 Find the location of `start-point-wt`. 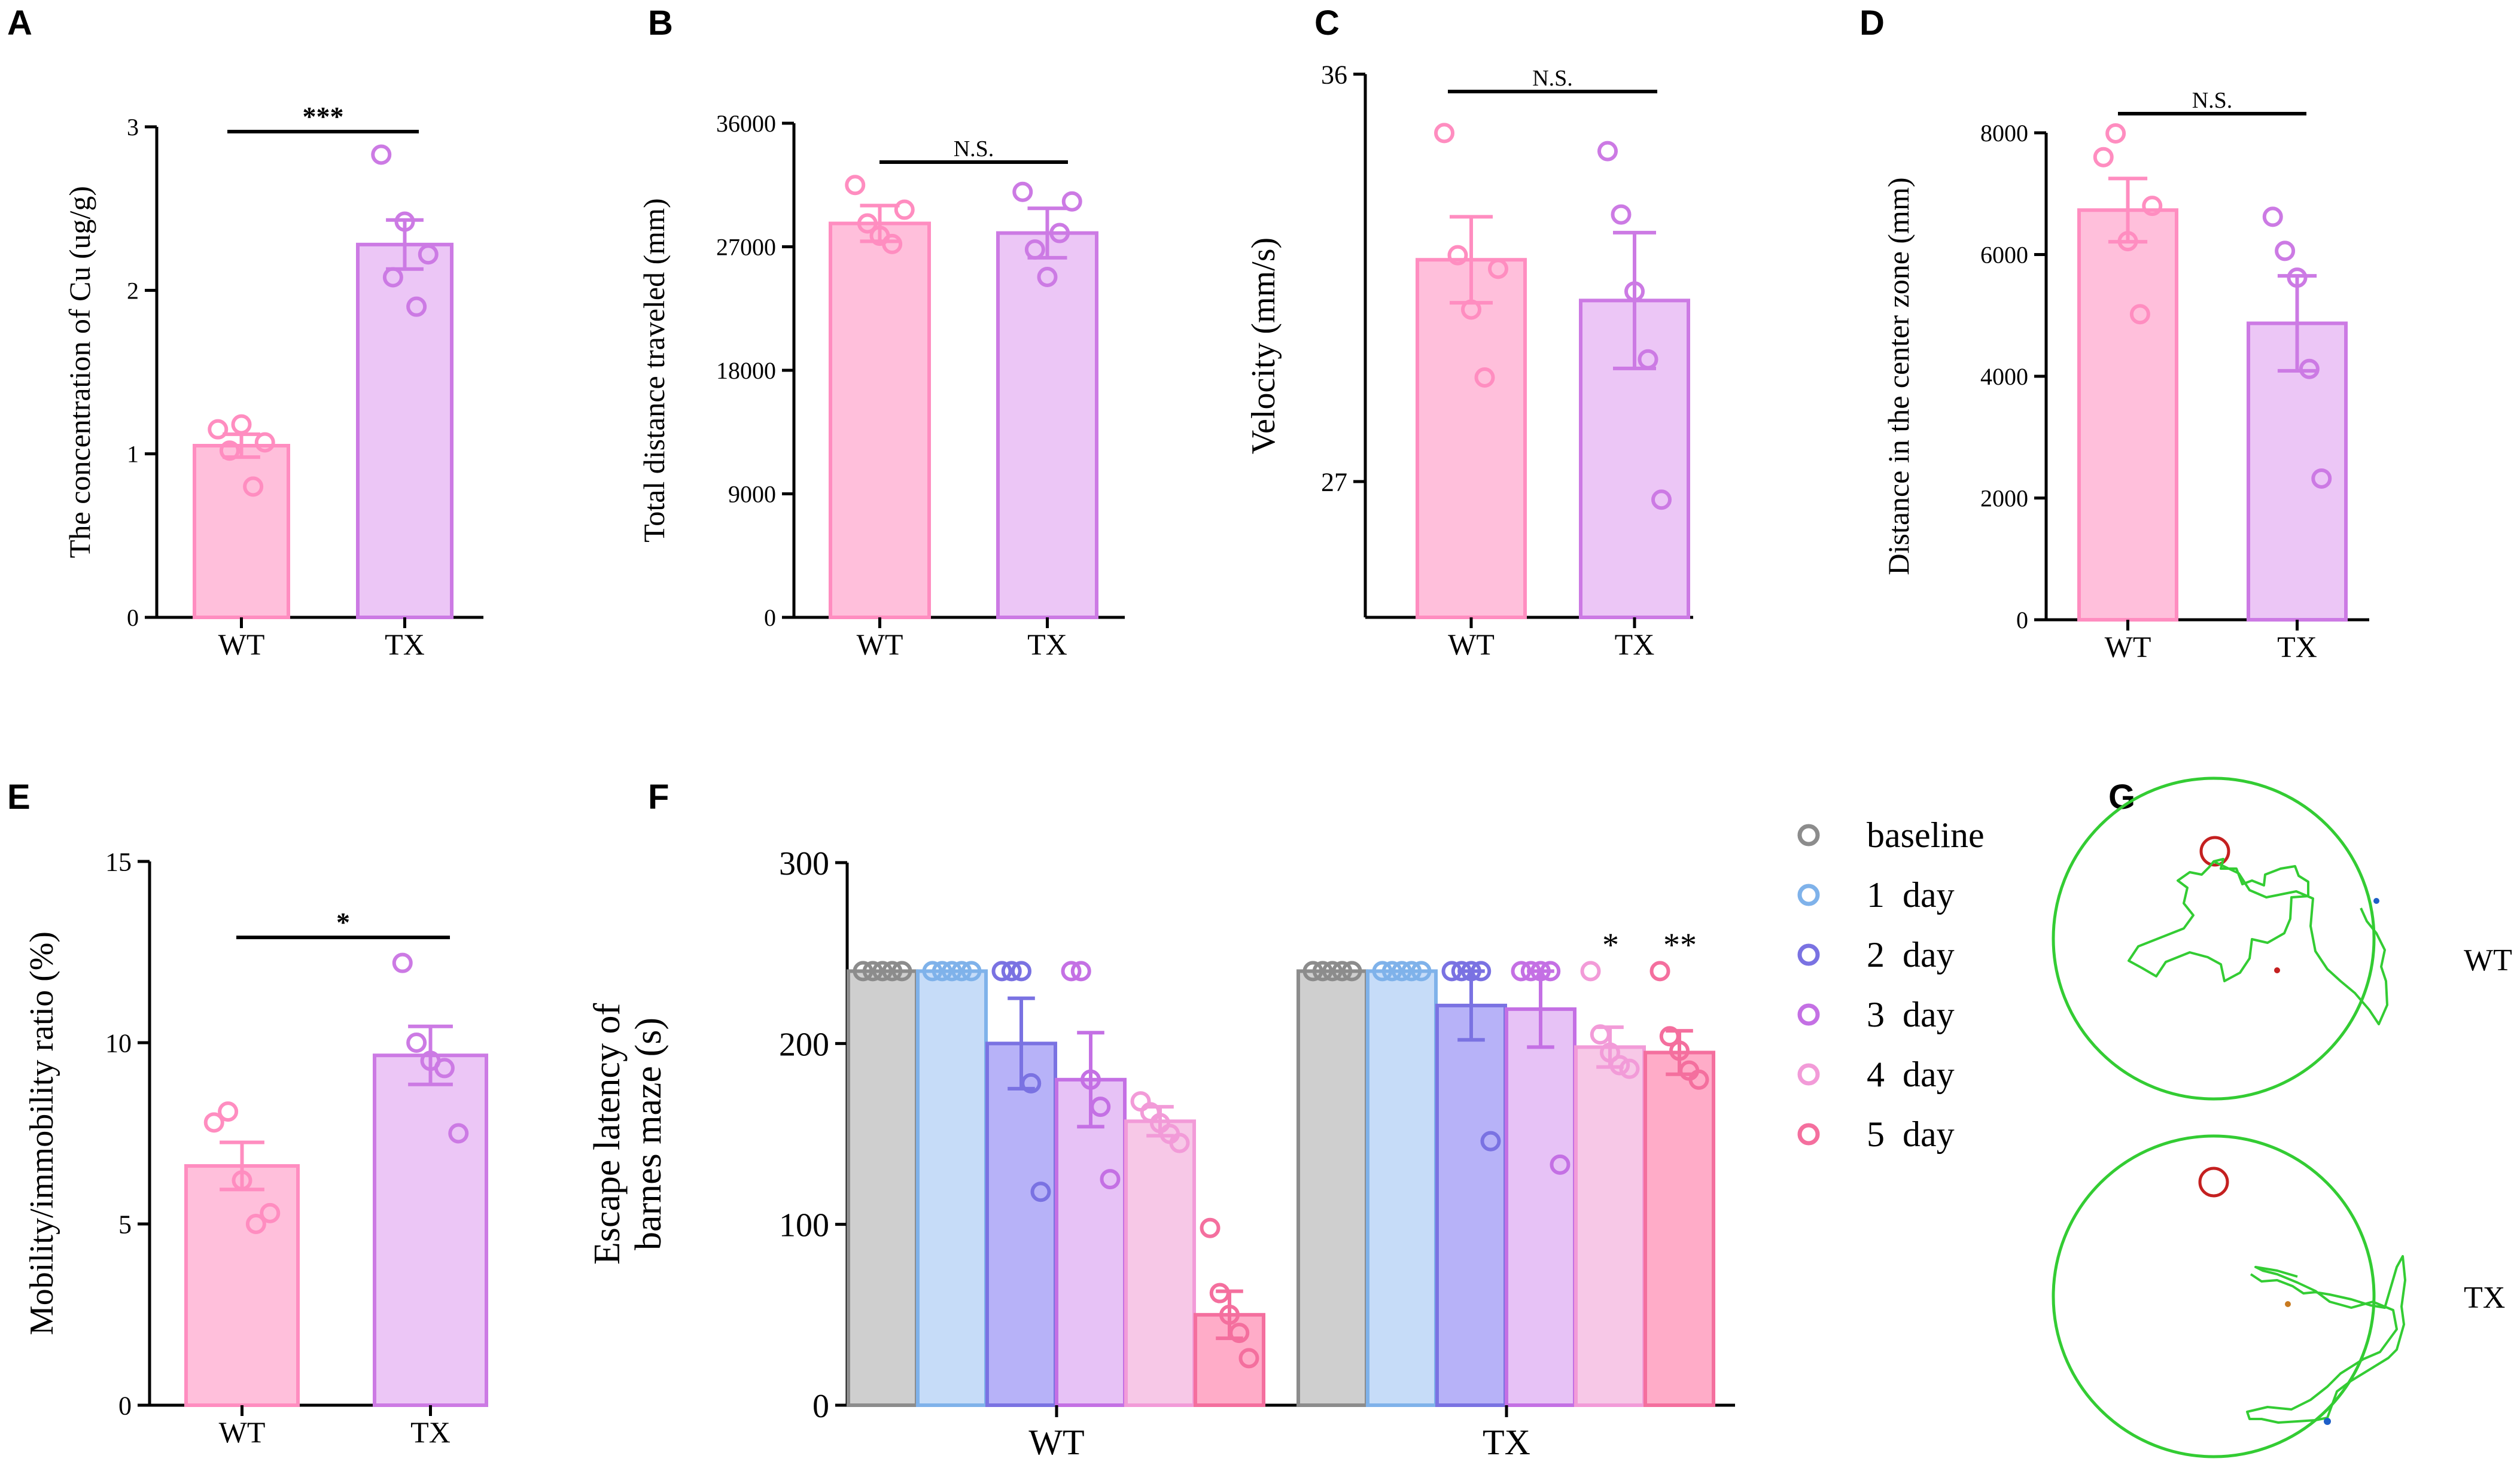

start-point-wt is located at coordinates (2277, 970).